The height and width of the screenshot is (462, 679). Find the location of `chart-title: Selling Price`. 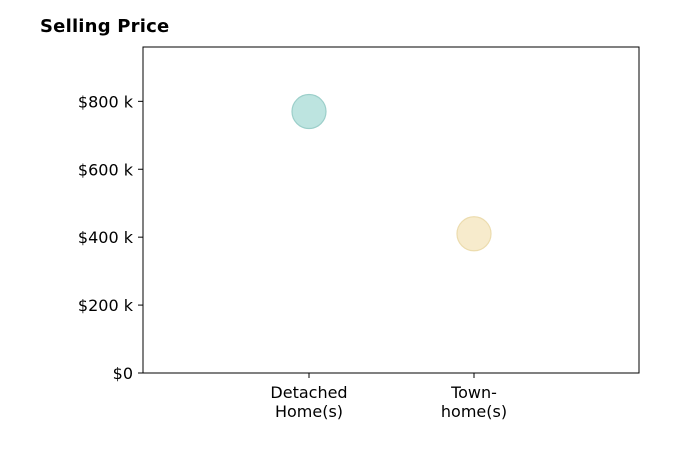

chart-title: Selling Price is located at coordinates (105, 26).